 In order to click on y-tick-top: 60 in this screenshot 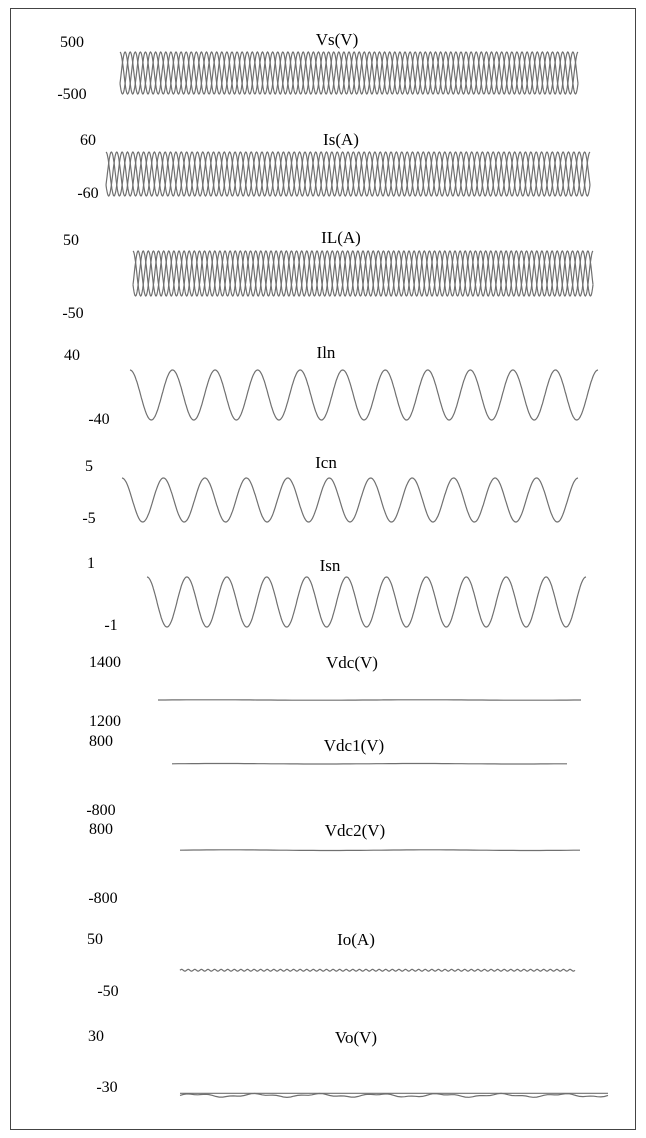, I will do `click(88, 140)`.